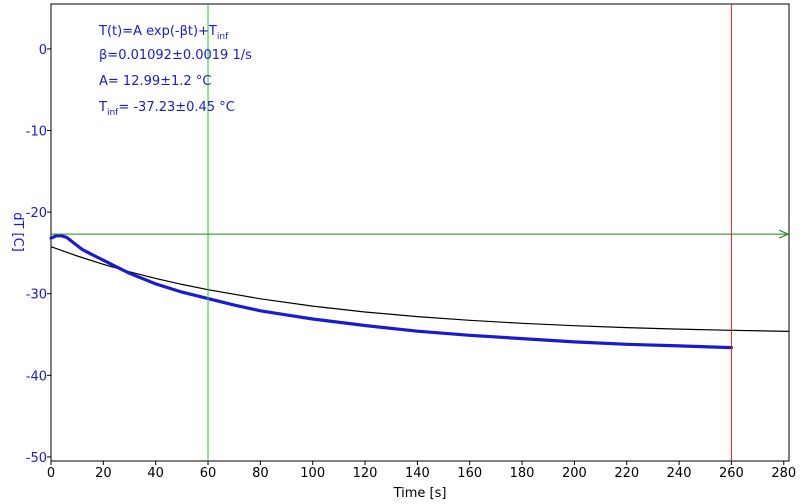 This screenshot has height=504, width=800. Describe the element at coordinates (312, 473) in the screenshot. I see `x-tick-label: 100` at that location.